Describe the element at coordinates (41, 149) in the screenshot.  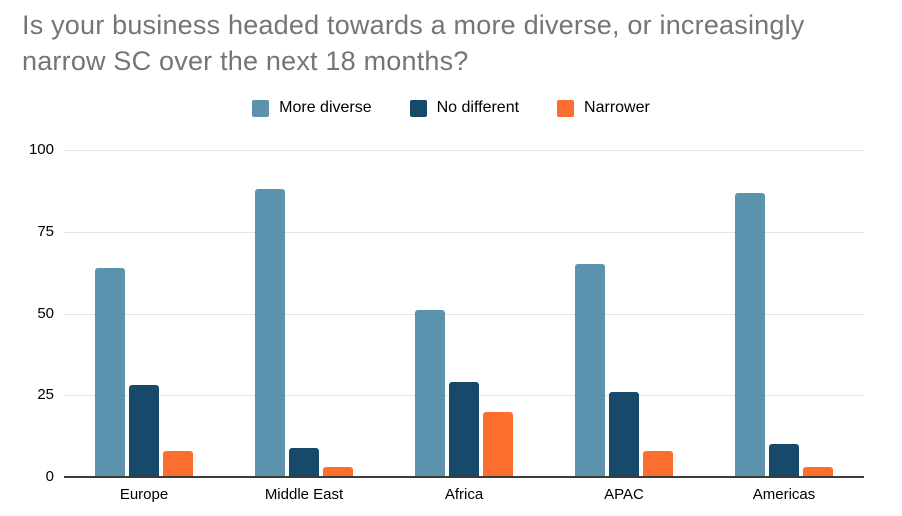
I see `y-axis-tick-label: 100` at that location.